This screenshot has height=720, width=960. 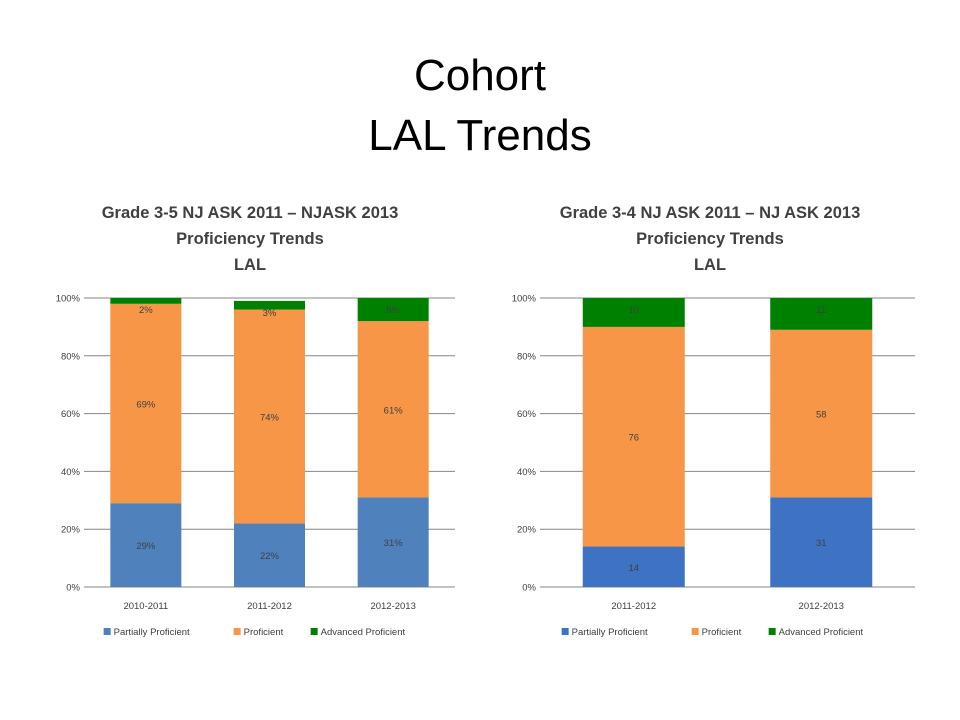 I want to click on slide-title-line-2: LAL Trends, so click(x=480, y=135).